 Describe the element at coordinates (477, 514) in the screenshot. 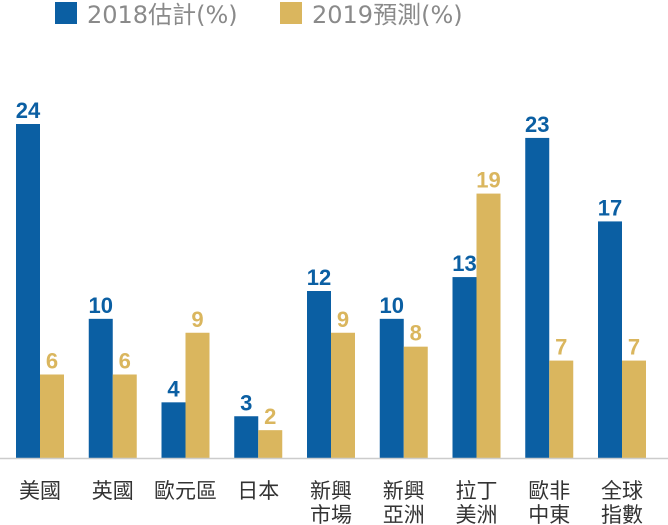

I see `category-label-7-line2: 美洲` at that location.